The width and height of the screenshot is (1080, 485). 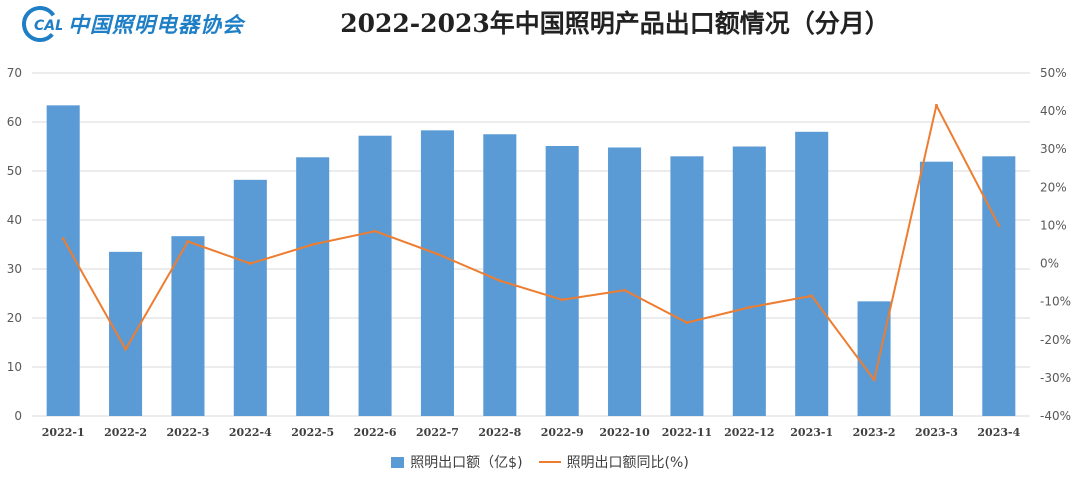 I want to click on right-axis-tick: 10%, so click(x=1053, y=225).